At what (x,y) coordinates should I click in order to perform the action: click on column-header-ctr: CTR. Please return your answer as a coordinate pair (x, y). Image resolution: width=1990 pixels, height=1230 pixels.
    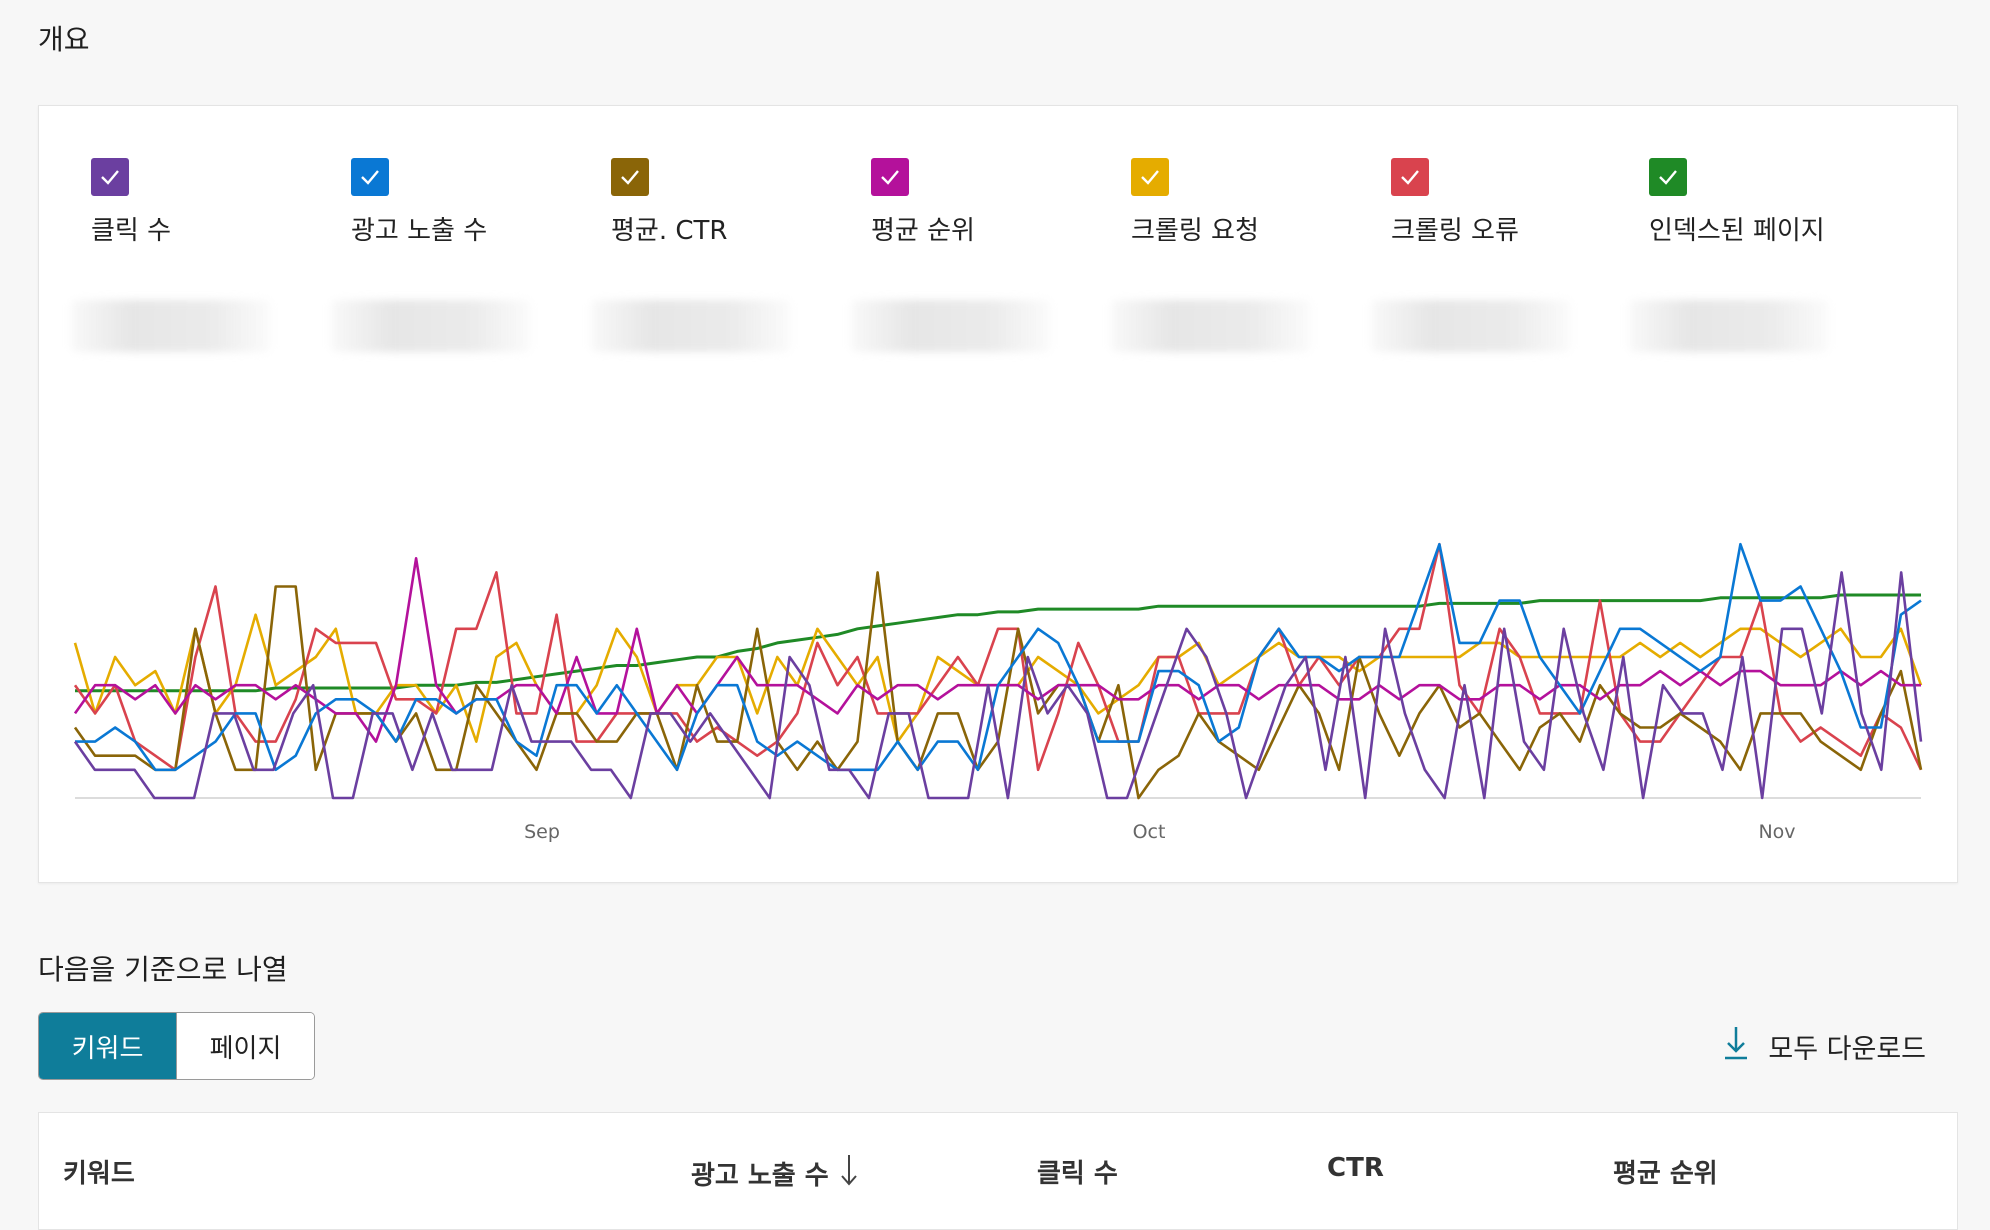
    Looking at the image, I should click on (1355, 1168).